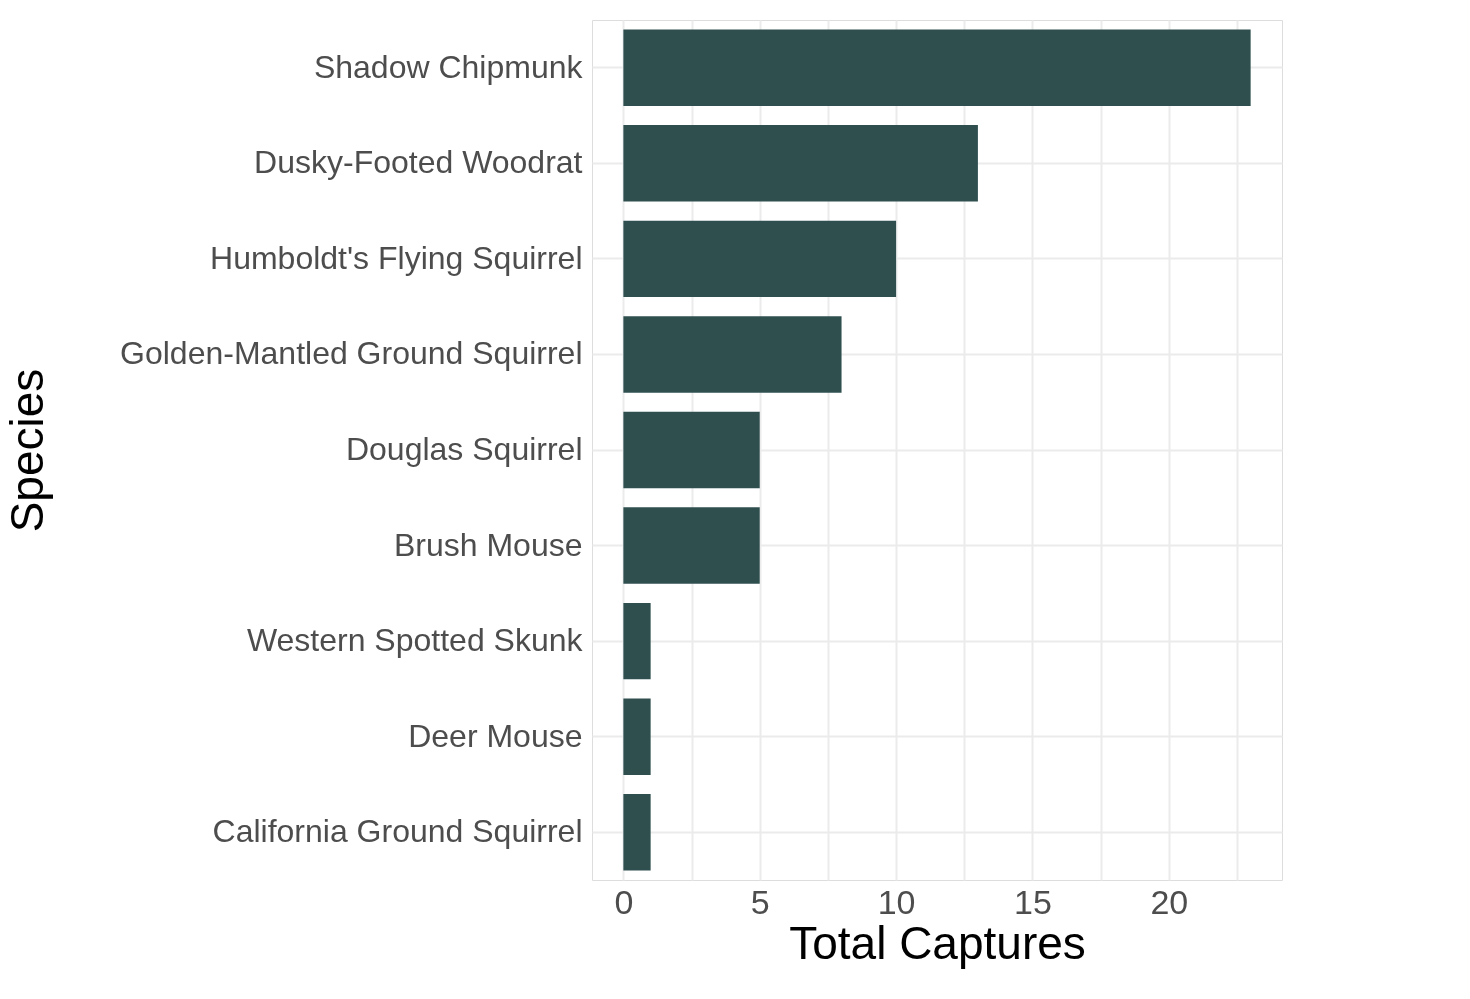 This screenshot has height=999, width=1470. What do you see at coordinates (26, 450) in the screenshot?
I see `y-axis-title: Species` at bounding box center [26, 450].